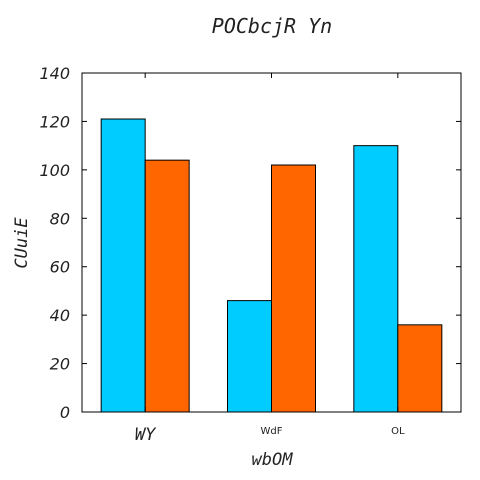  Describe the element at coordinates (54, 170) in the screenshot. I see `y-tick-label: 100` at that location.